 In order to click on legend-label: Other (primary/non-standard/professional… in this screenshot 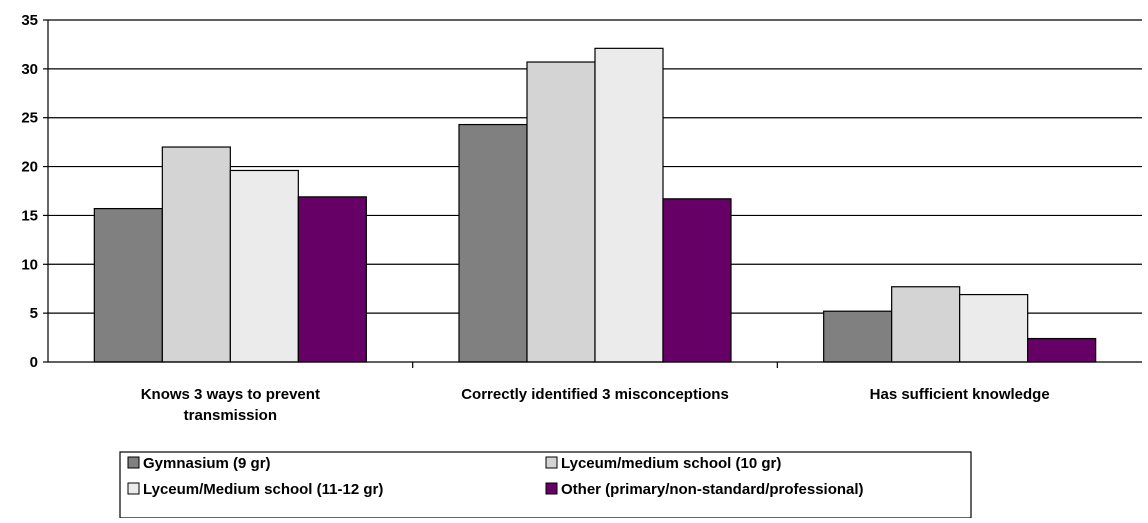, I will do `click(712, 489)`.